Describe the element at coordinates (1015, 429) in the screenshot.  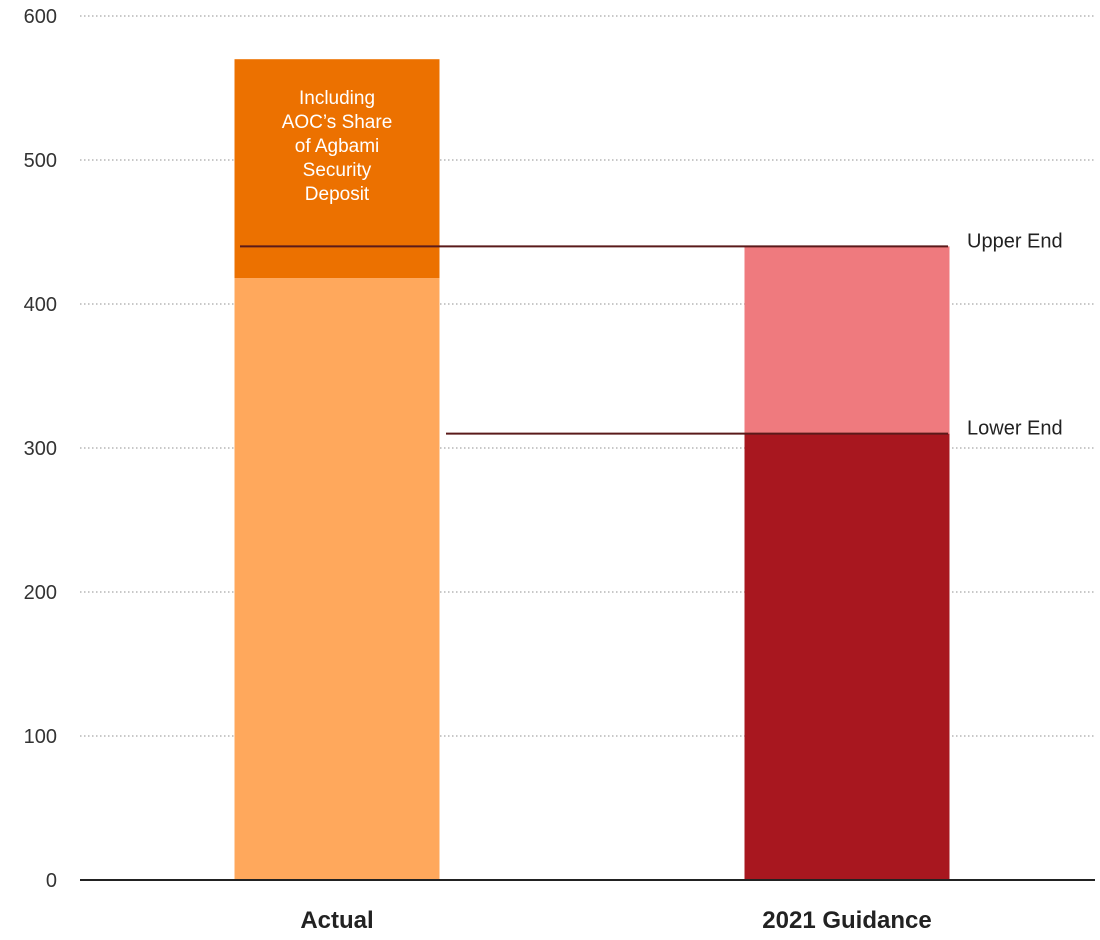
I see `reference-label-lower-end: Lower End` at that location.